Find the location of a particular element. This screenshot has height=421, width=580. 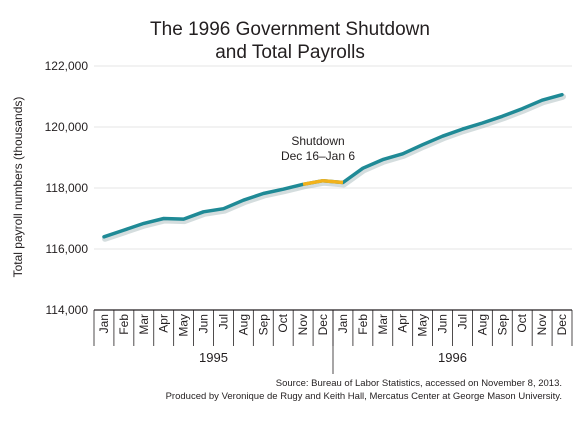

shutdown-segment is located at coordinates (323, 182).